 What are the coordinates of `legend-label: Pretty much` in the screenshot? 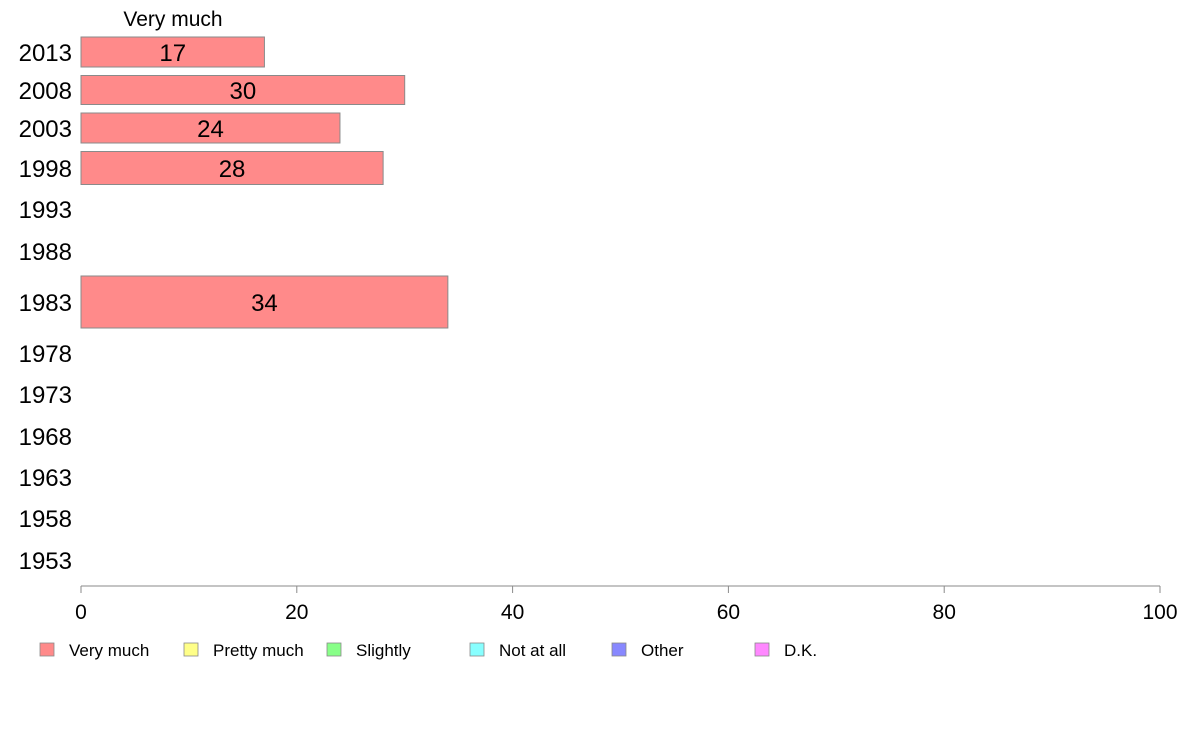 It's located at (258, 650).